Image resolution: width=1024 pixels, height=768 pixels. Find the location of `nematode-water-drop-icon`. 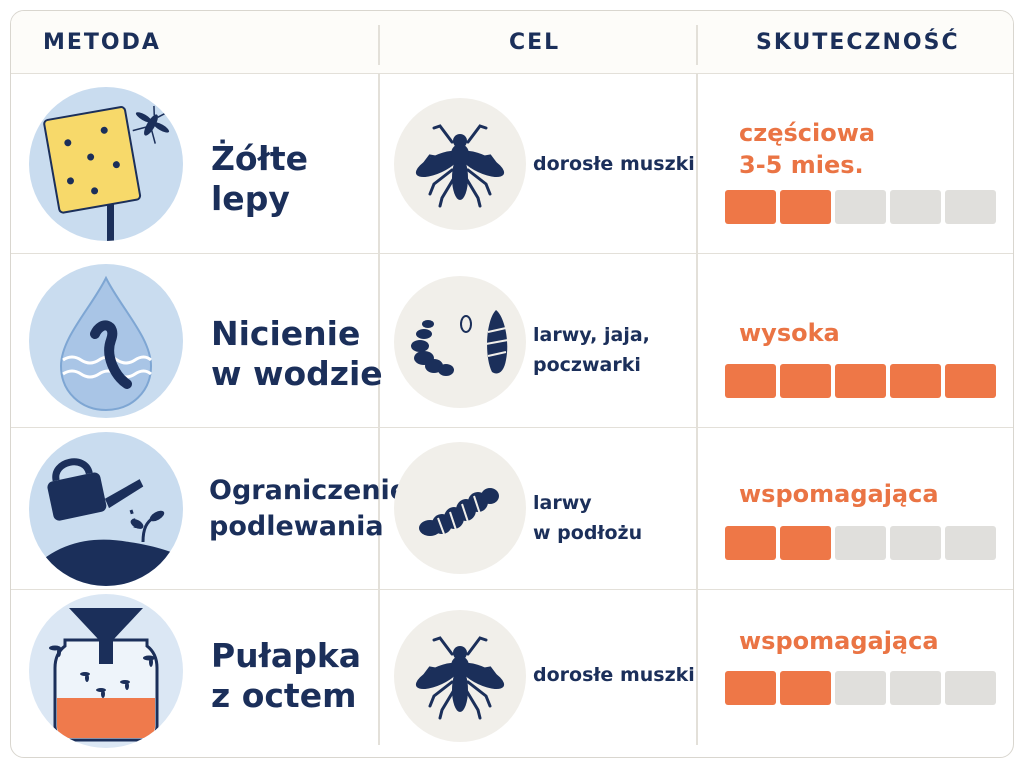

nematode-water-drop-icon is located at coordinates (106, 341).